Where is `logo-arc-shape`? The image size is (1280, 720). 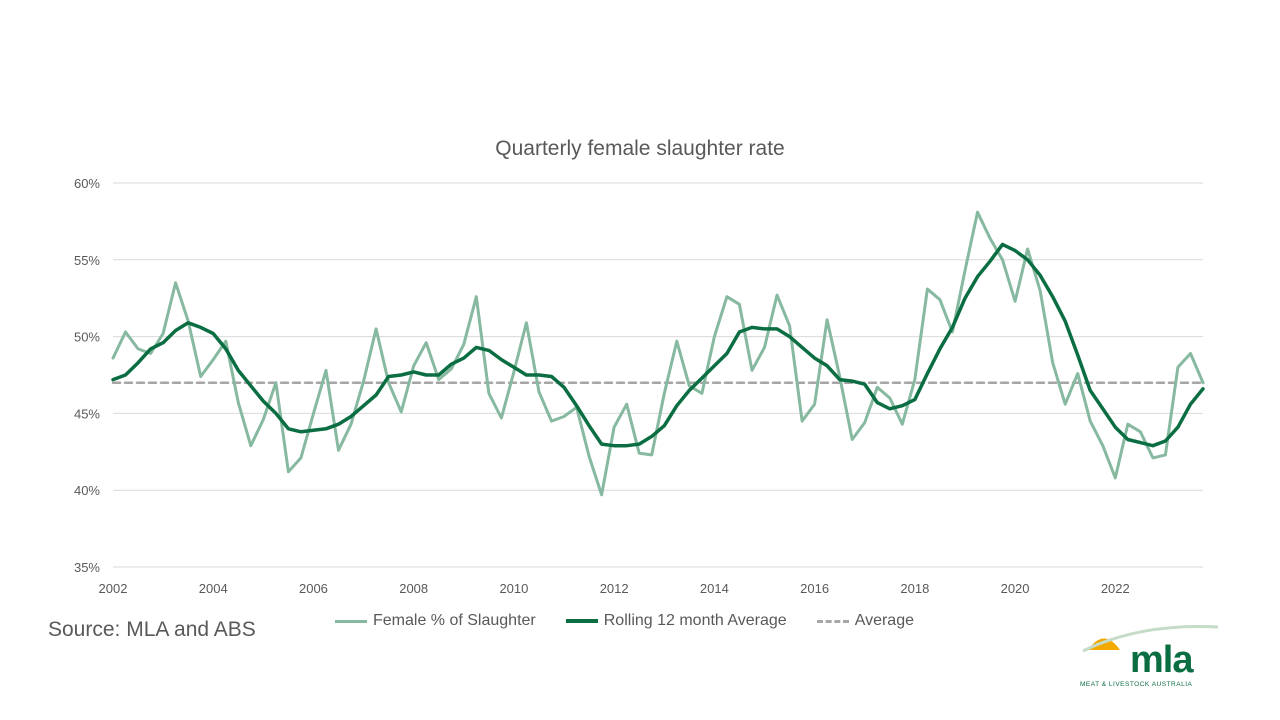 logo-arc-shape is located at coordinates (1150, 639).